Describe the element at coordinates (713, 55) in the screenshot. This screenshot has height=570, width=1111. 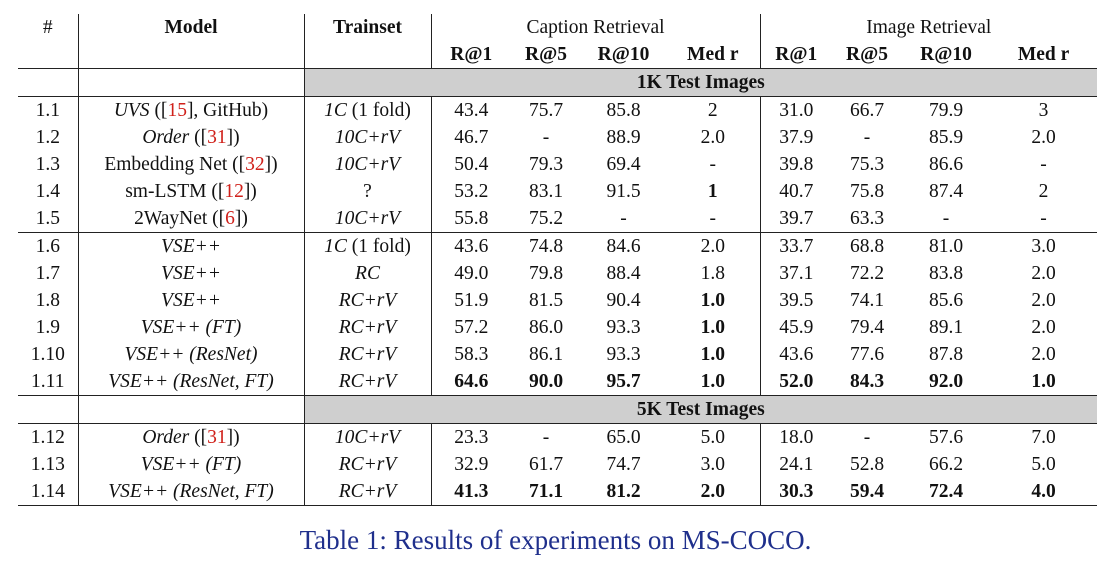
I see `metric-header: Med r` at that location.